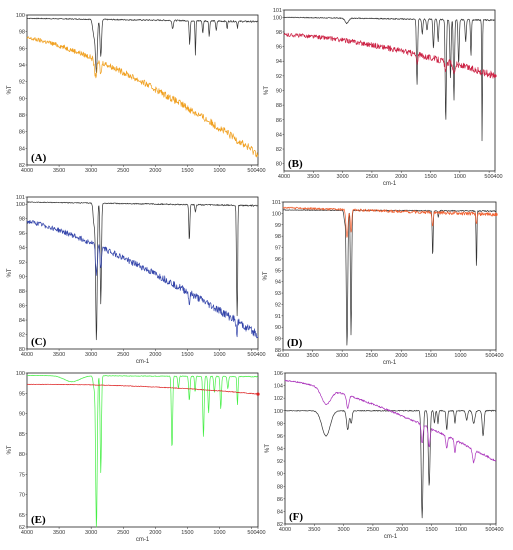  What do you see at coordinates (278, 317) in the screenshot?
I see `y-tick-label: 91` at bounding box center [278, 317].